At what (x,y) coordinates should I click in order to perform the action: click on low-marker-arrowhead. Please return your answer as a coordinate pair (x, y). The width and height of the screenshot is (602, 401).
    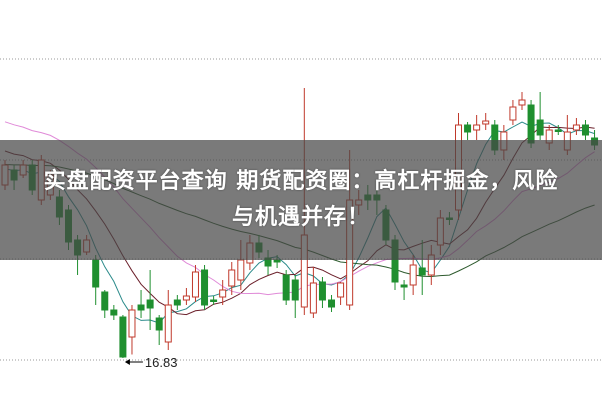
    Looking at the image, I should click on (127, 362).